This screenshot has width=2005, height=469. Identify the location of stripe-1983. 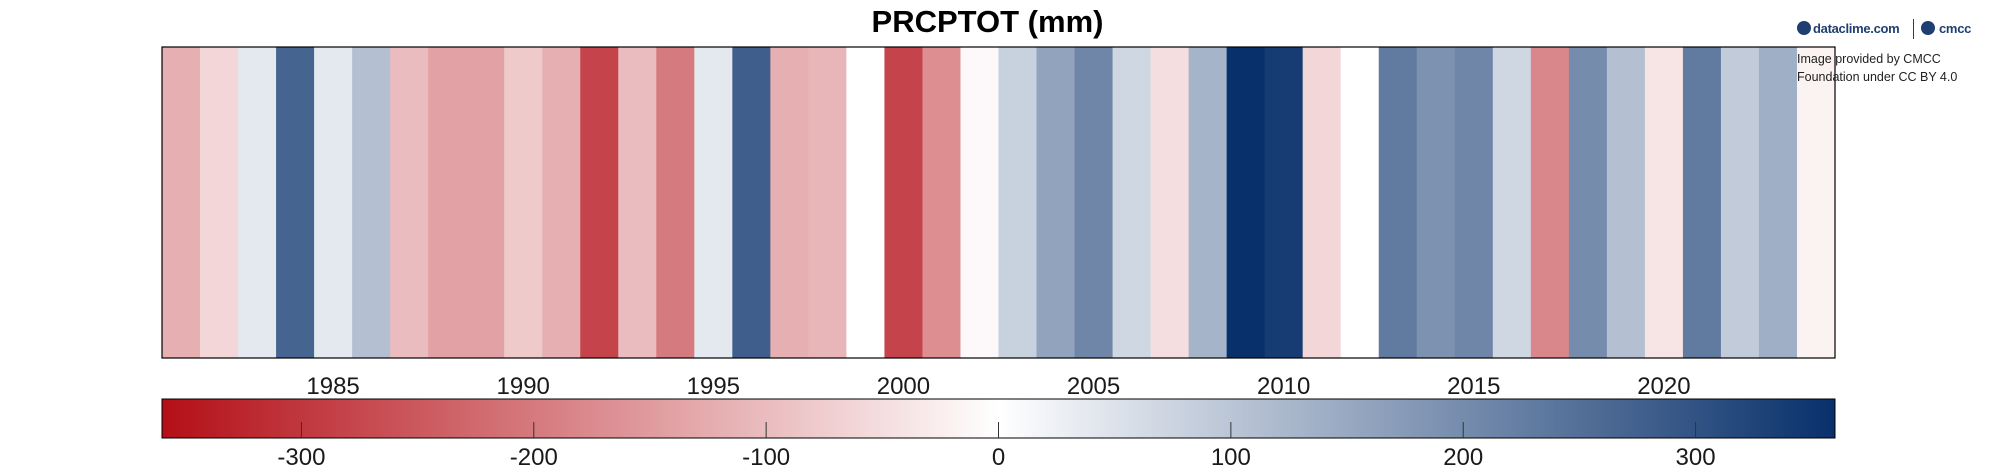
(257, 202).